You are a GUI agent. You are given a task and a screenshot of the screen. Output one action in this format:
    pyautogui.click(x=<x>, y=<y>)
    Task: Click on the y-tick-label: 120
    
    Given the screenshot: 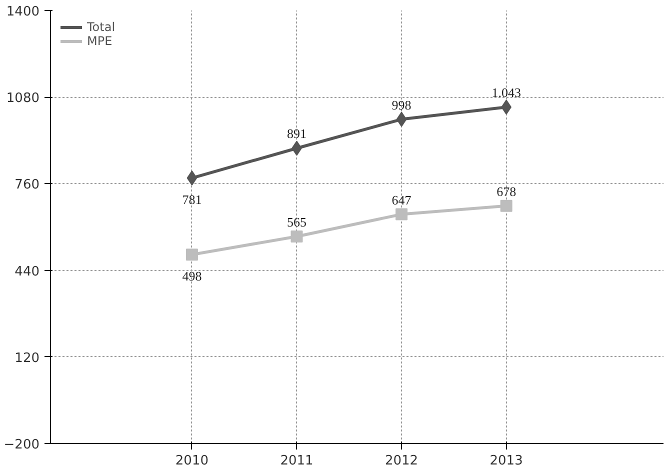 What is the action you would take?
    pyautogui.click(x=27, y=358)
    